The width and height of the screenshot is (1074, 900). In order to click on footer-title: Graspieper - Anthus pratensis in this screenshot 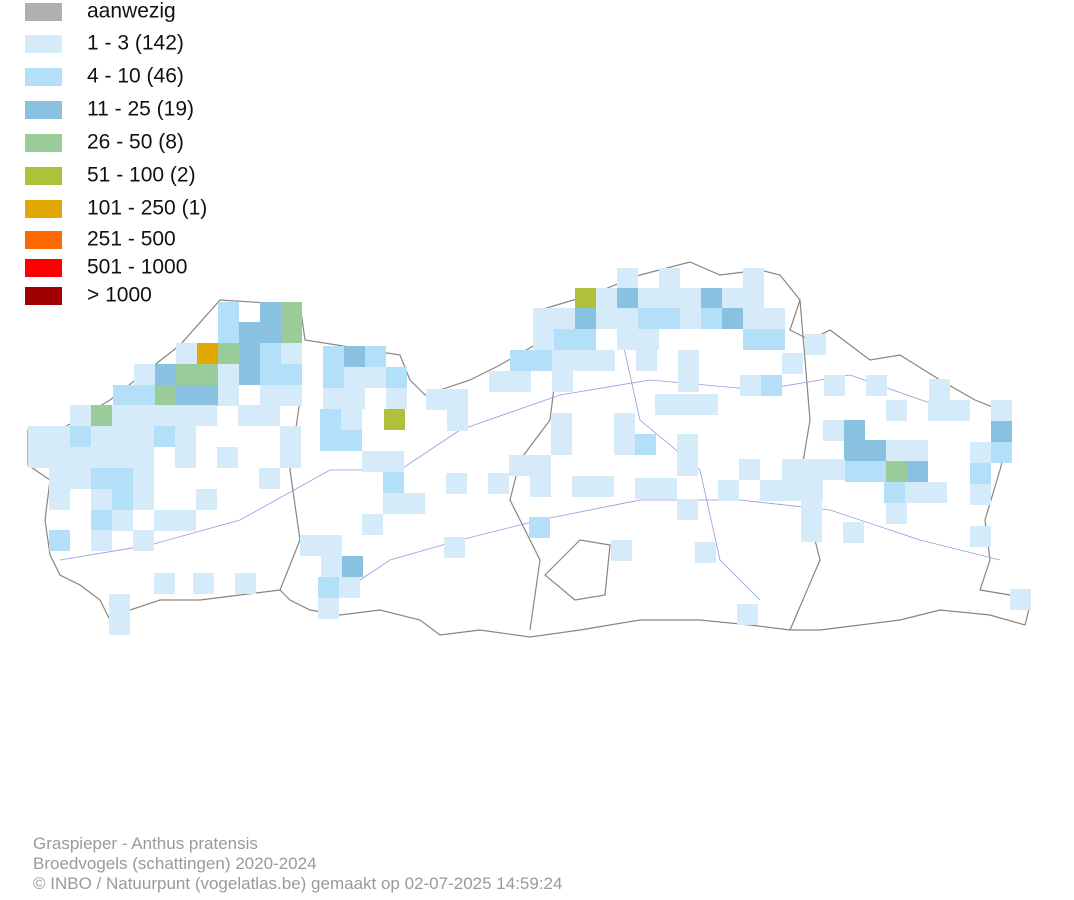, I will do `click(145, 843)`.